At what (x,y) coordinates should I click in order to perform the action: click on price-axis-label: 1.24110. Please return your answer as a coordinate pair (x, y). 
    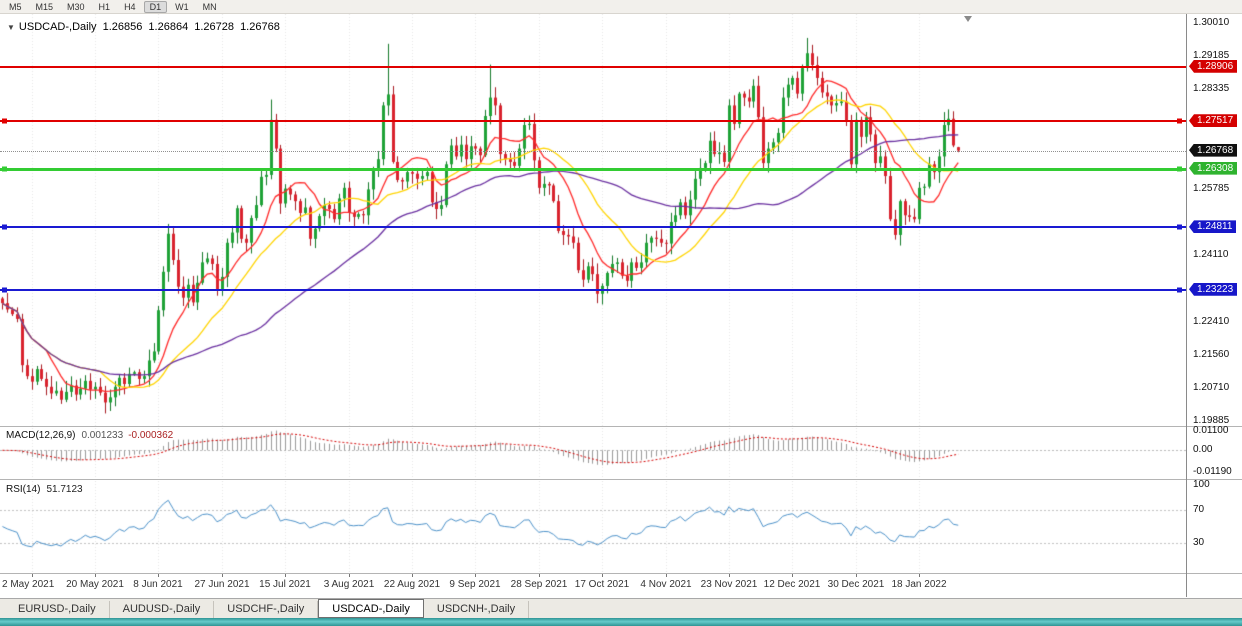
    Looking at the image, I should click on (1211, 254).